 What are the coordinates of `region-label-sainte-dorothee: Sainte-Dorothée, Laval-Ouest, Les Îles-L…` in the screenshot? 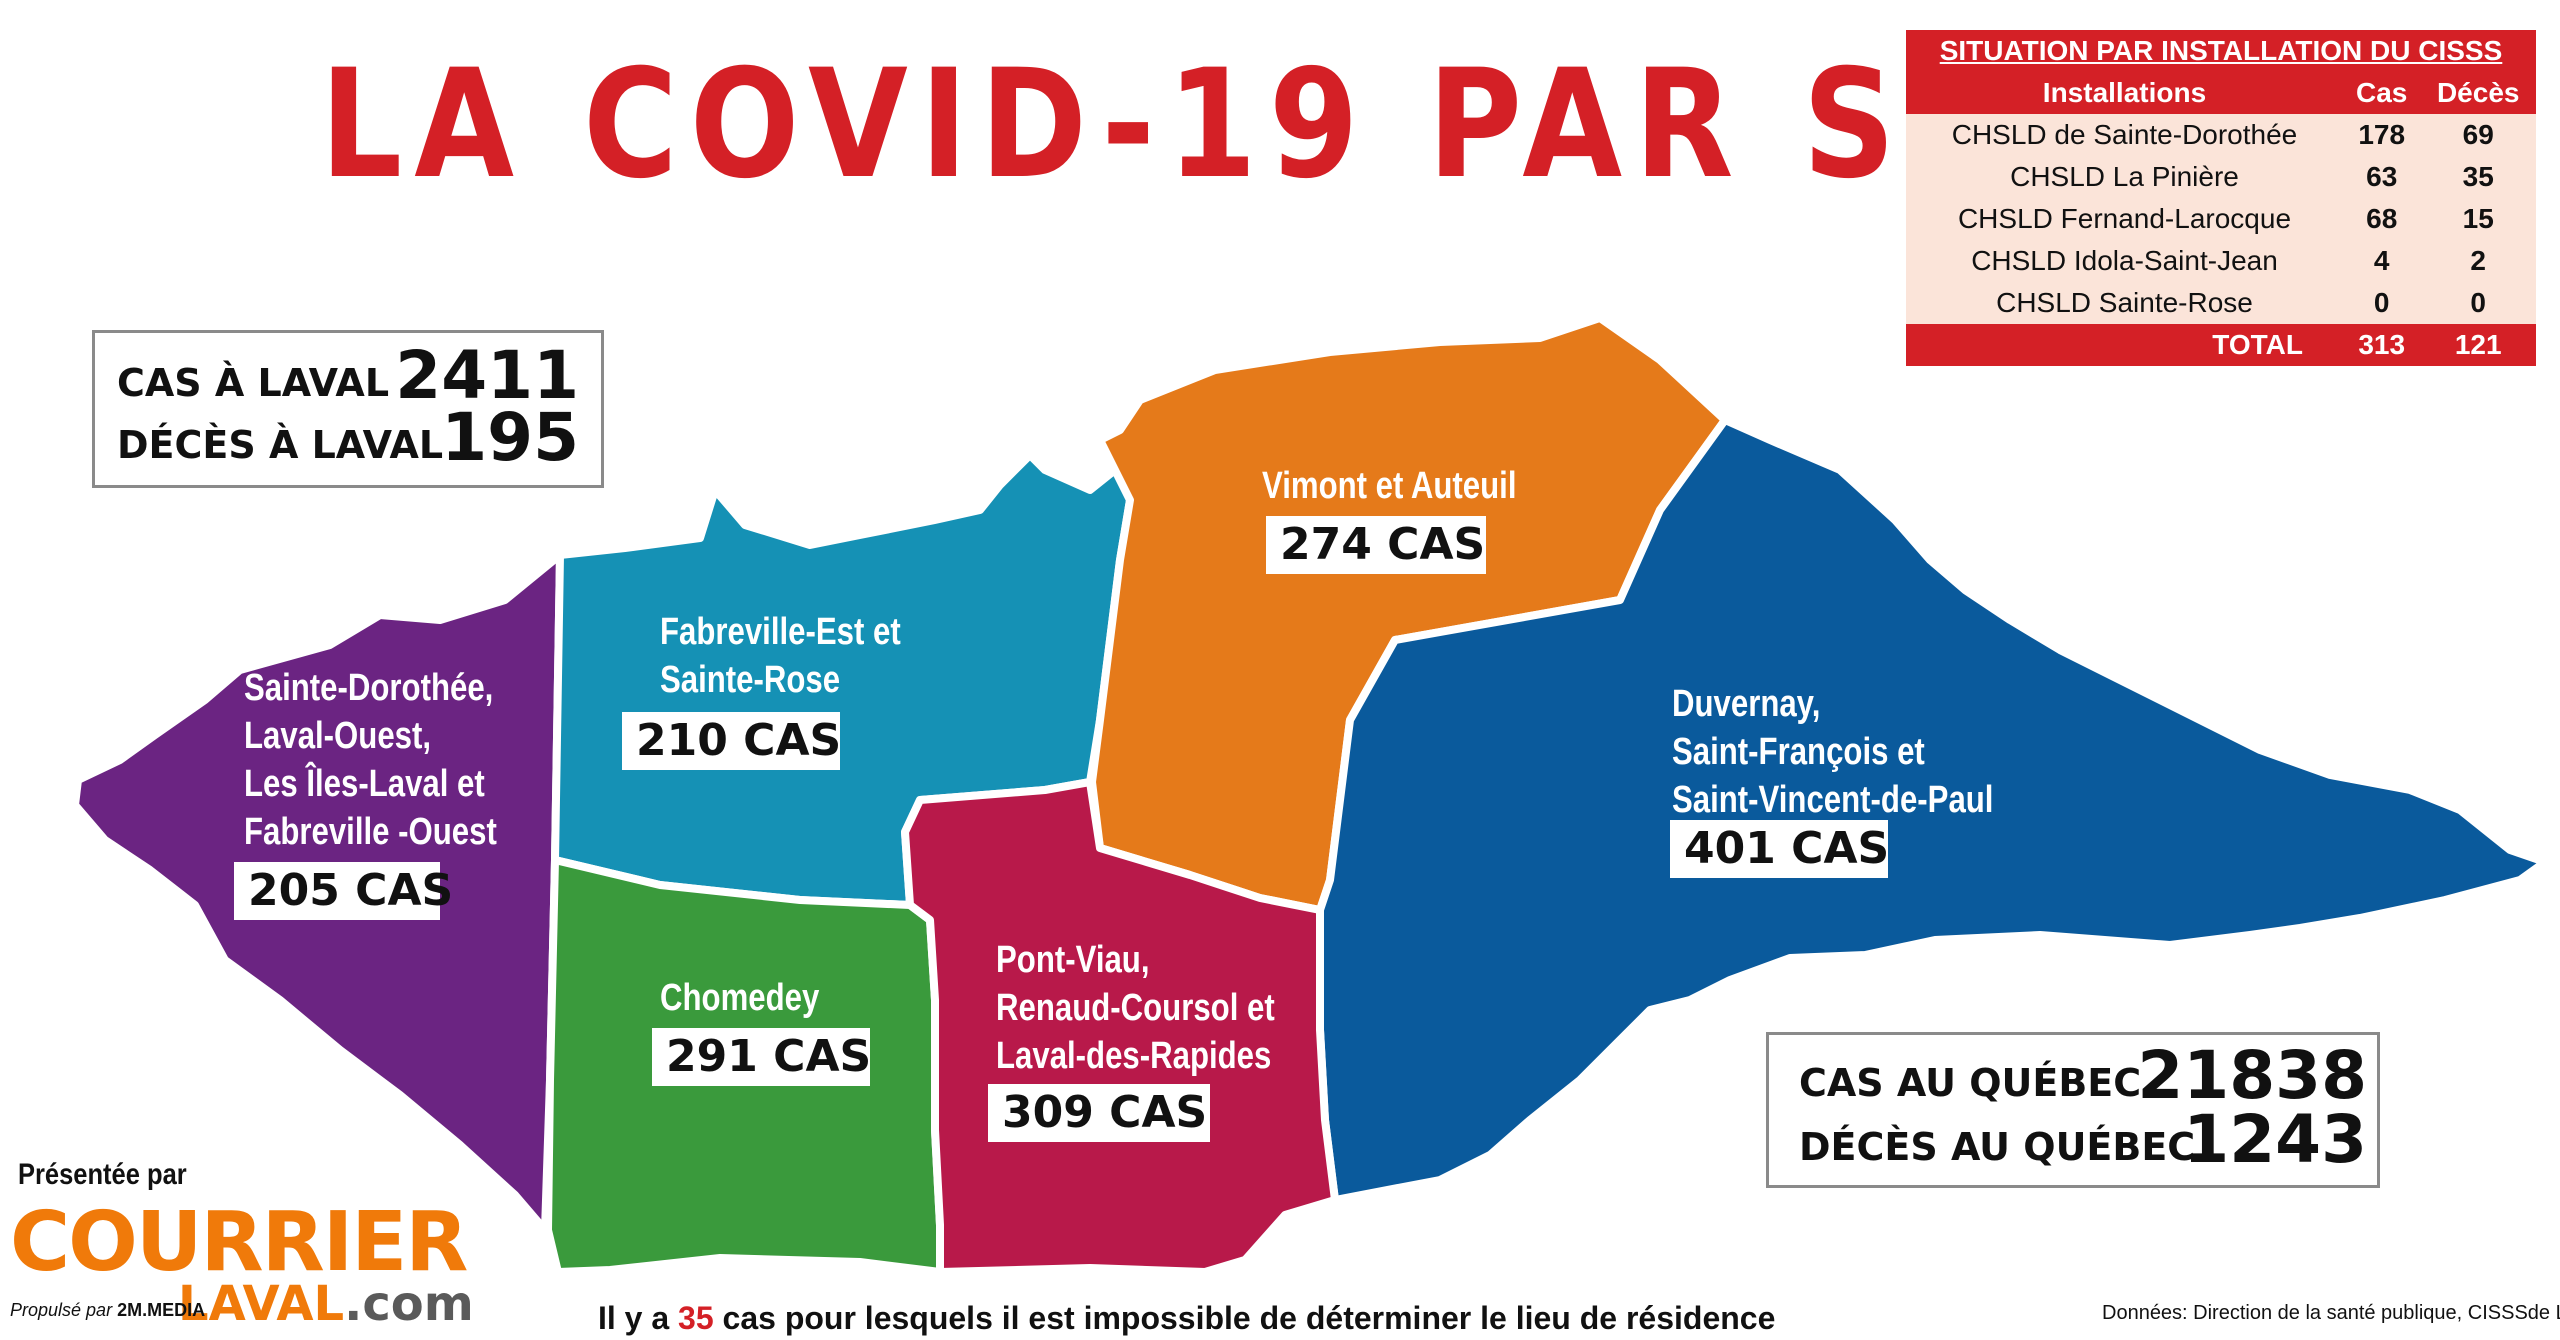 It's located at (370, 760).